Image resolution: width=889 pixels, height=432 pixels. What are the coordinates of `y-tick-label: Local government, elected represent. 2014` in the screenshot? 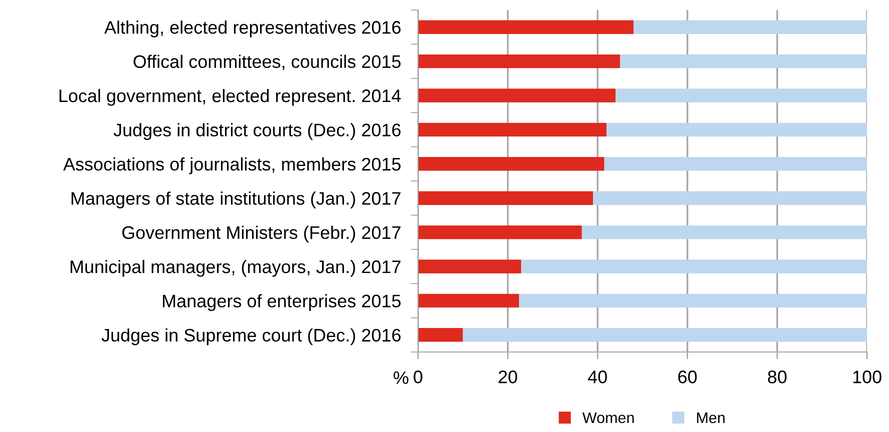 It's located at (230, 97).